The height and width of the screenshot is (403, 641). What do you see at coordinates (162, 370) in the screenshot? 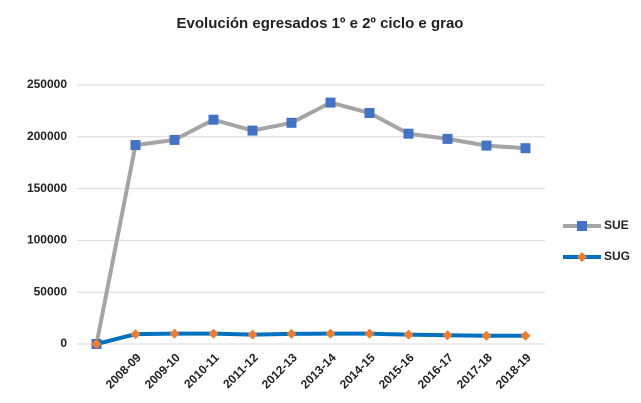
I see `x-tick-label: 2009-10` at bounding box center [162, 370].